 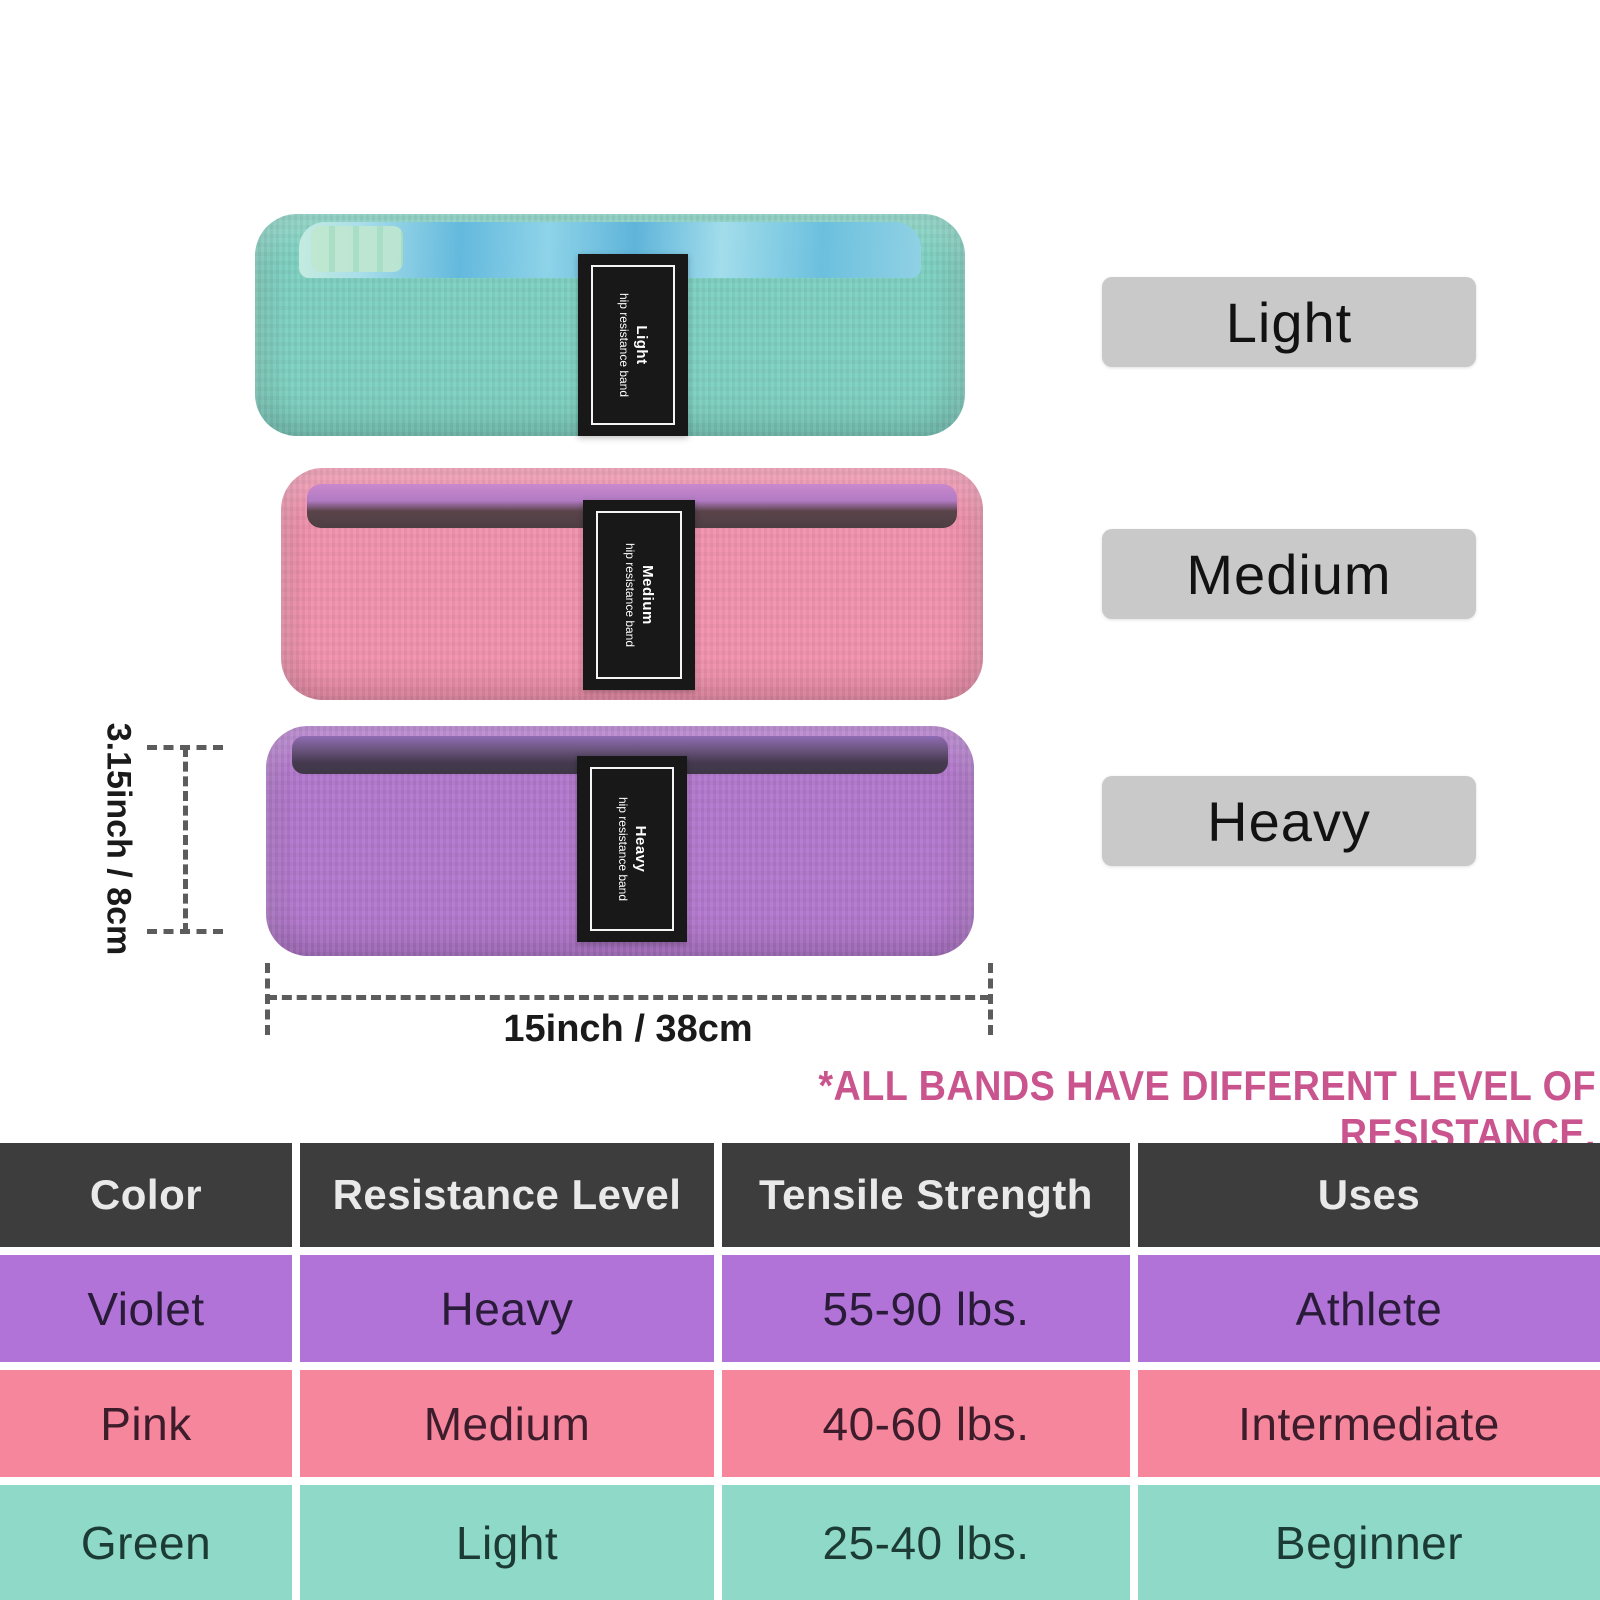 What do you see at coordinates (507, 1423) in the screenshot?
I see `cell-pink-resistance: Medium` at bounding box center [507, 1423].